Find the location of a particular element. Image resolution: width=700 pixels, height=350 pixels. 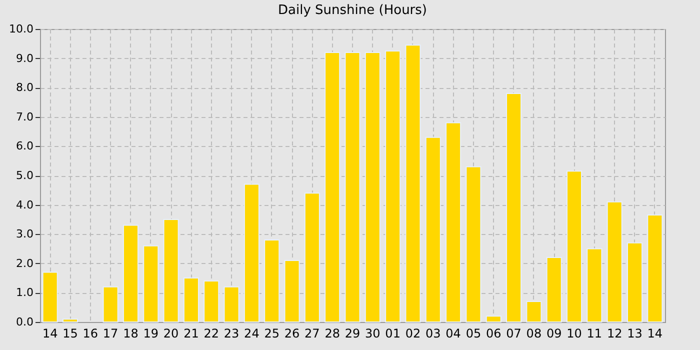

y-tick-label: 2.0 is located at coordinates (25, 263).